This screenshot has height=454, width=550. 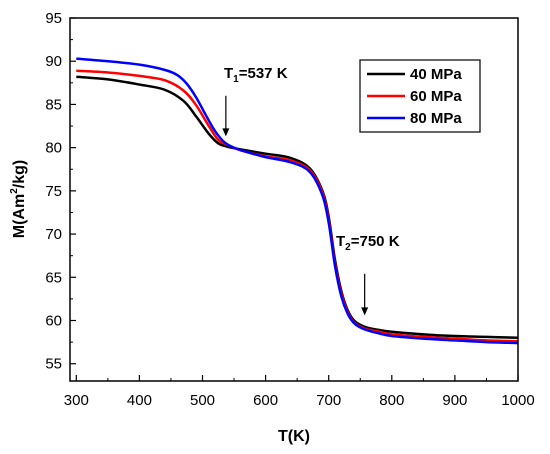 What do you see at coordinates (517, 400) in the screenshot?
I see `x-tick-label: 1000` at bounding box center [517, 400].